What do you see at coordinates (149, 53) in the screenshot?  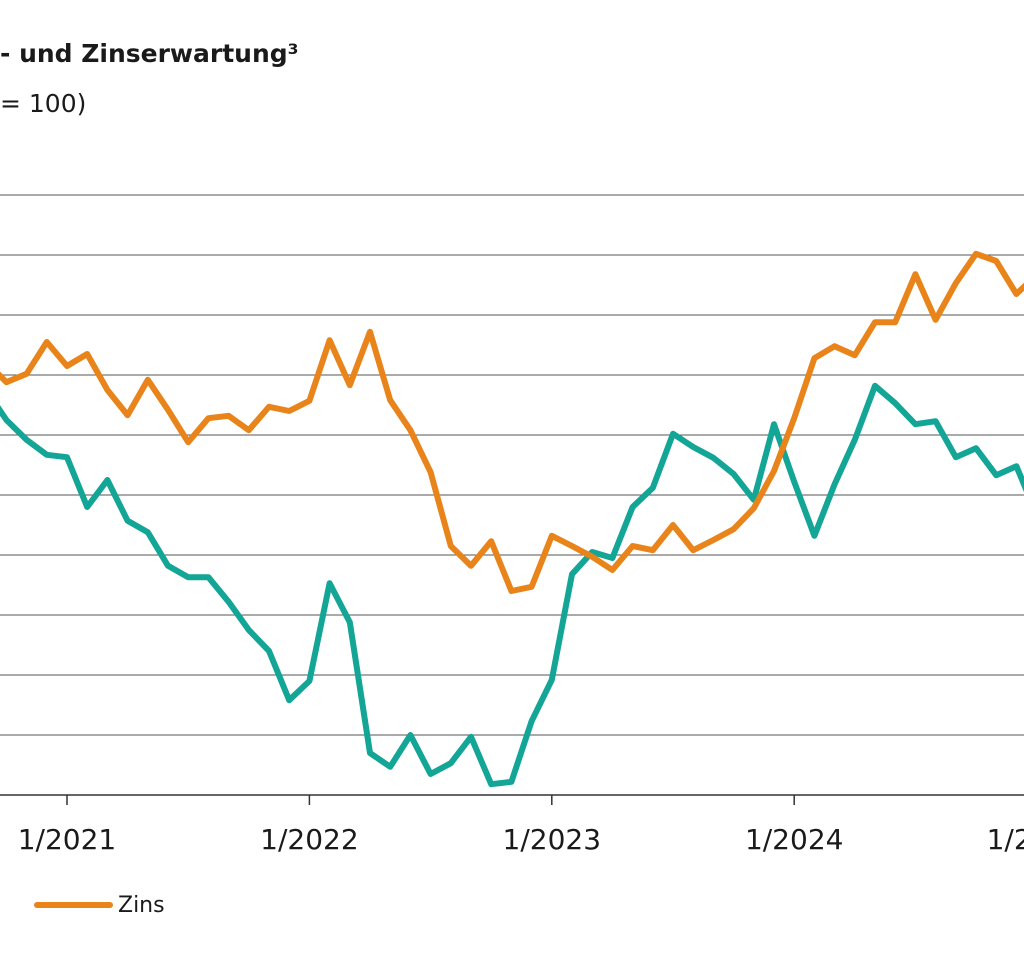 I see `chart-title: - und Zinserwartung³` at bounding box center [149, 53].